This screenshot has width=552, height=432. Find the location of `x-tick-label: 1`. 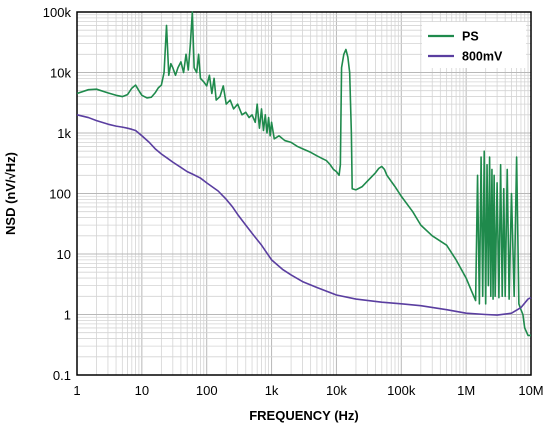

x-tick-label: 1 is located at coordinates (76, 390).